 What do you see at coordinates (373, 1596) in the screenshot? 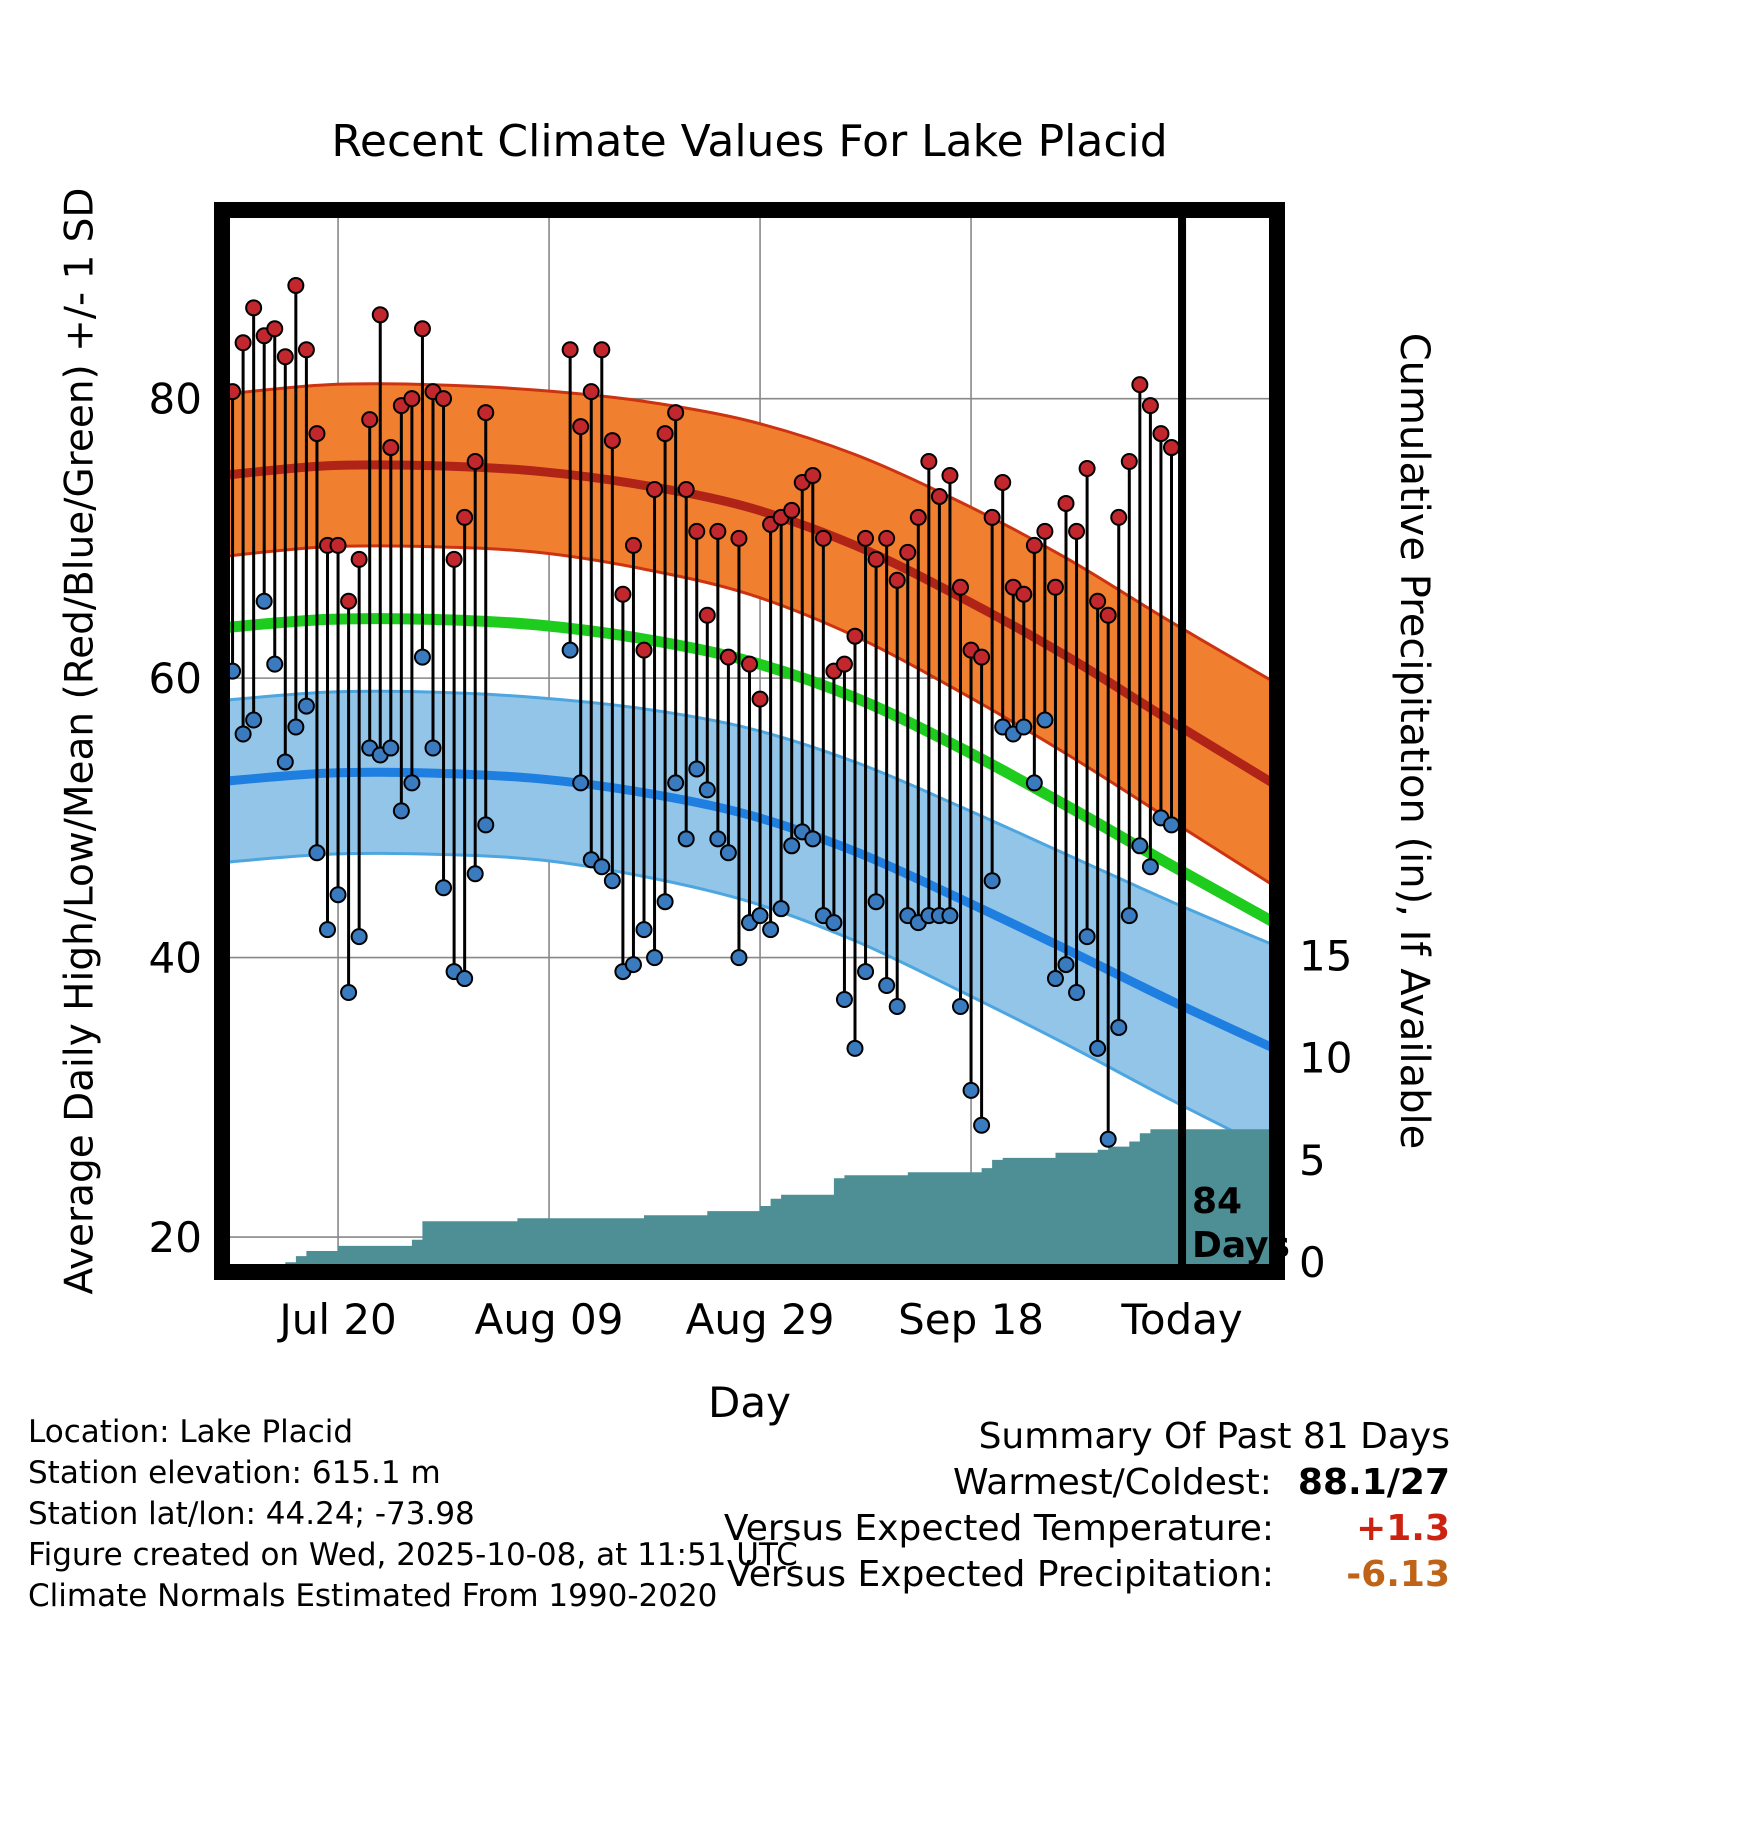
I see `normals-period: Climate Normals Estimated From 1990-2020` at bounding box center [373, 1596].